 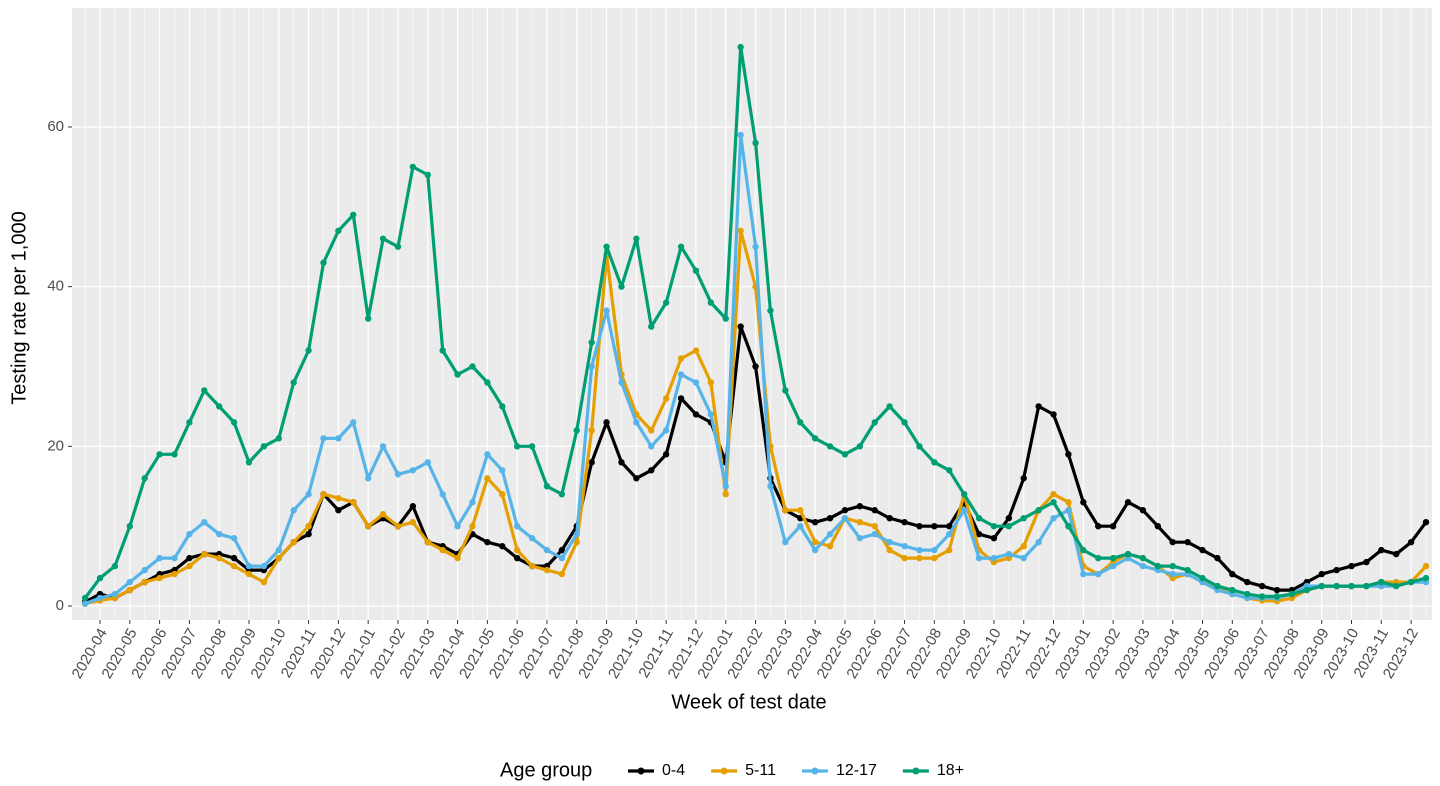 What do you see at coordinates (732, 770) in the screenshot?
I see `legend: Age group 0-4 5-11 12-17 18+` at bounding box center [732, 770].